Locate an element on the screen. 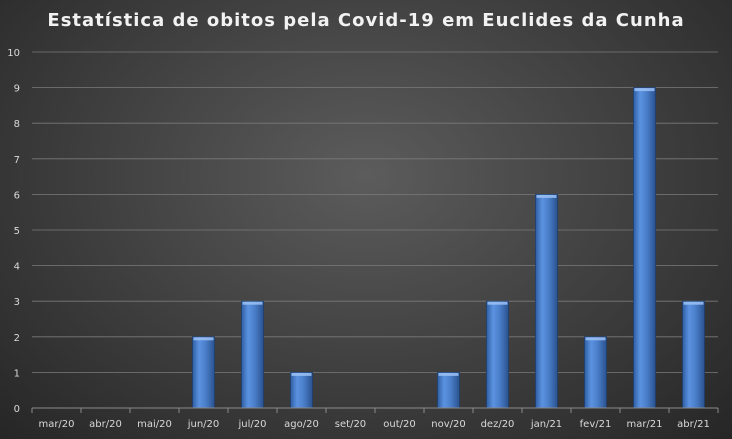 The image size is (732, 439). y-tick-label: 5 is located at coordinates (17, 231).